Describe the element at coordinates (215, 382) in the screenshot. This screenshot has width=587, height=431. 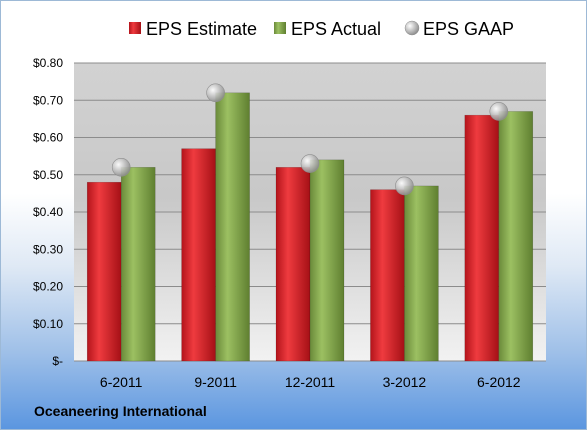
I see `x-category-label: 9-2011` at that location.